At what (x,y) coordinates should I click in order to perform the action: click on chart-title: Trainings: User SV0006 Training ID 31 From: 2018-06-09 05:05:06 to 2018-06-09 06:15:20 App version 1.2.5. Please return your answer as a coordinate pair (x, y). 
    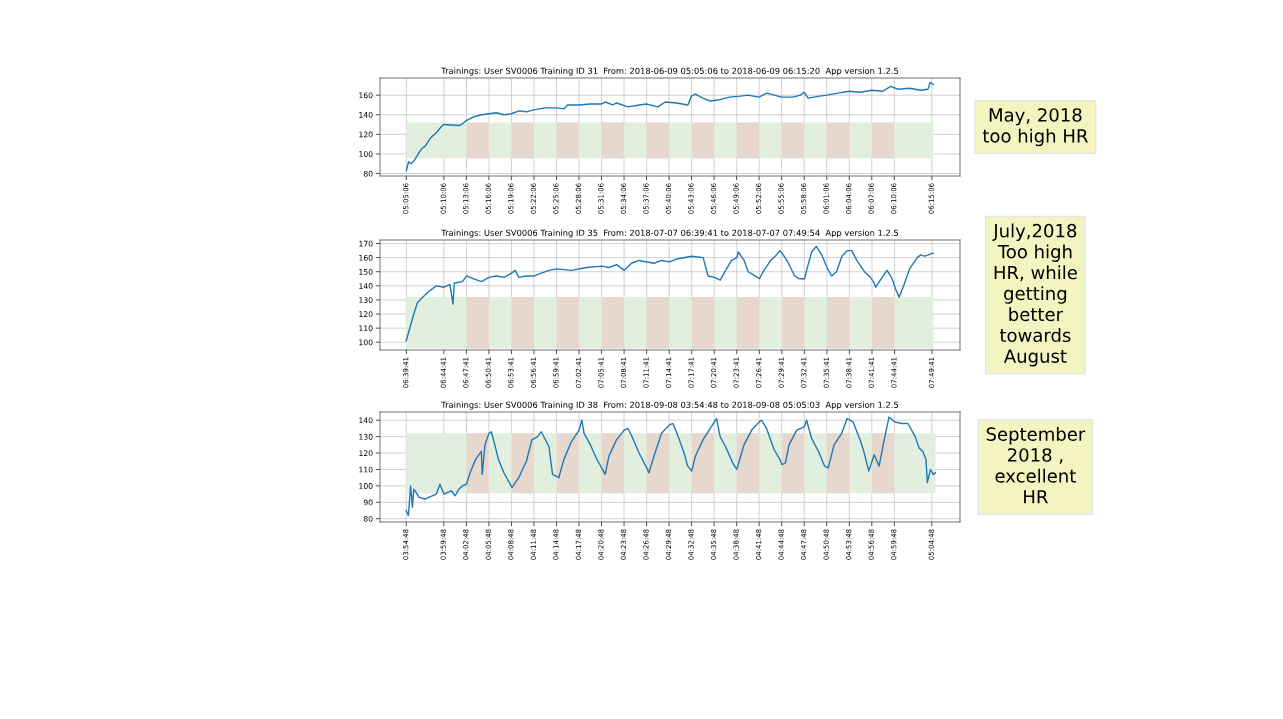
    Looking at the image, I should click on (670, 71).